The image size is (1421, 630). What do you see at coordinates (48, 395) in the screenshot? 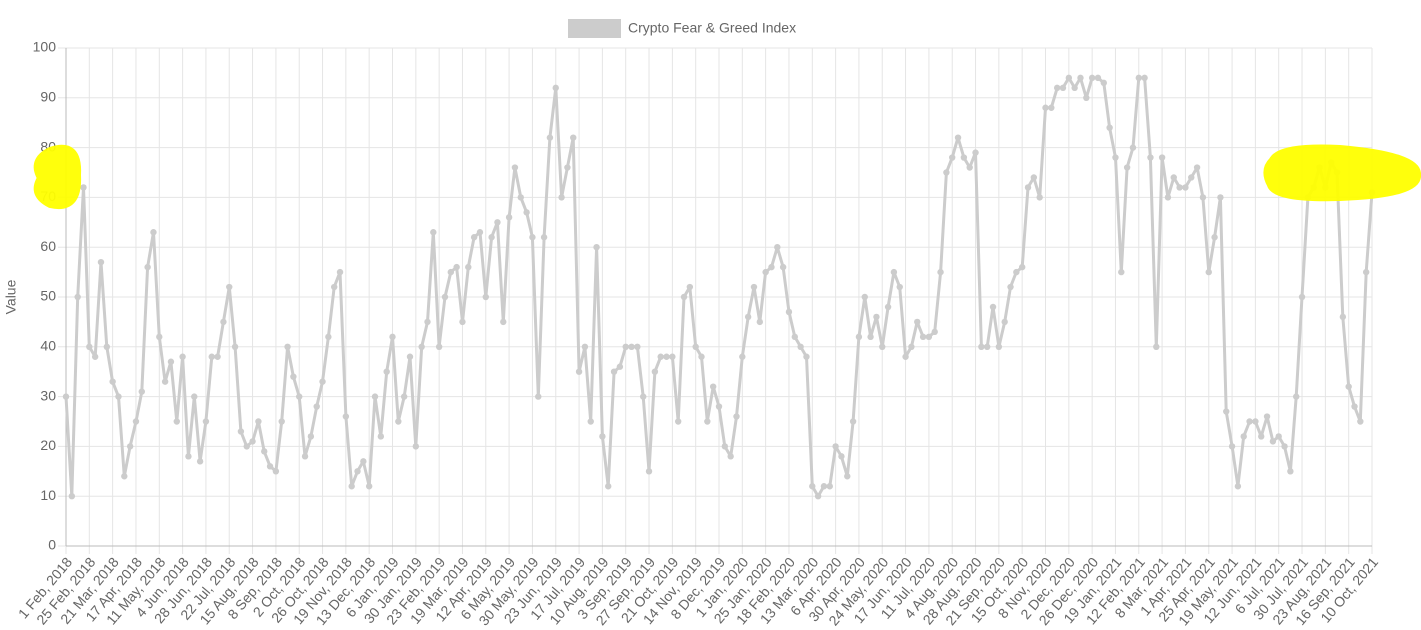
I see `y-tick-label: 30` at bounding box center [48, 395].